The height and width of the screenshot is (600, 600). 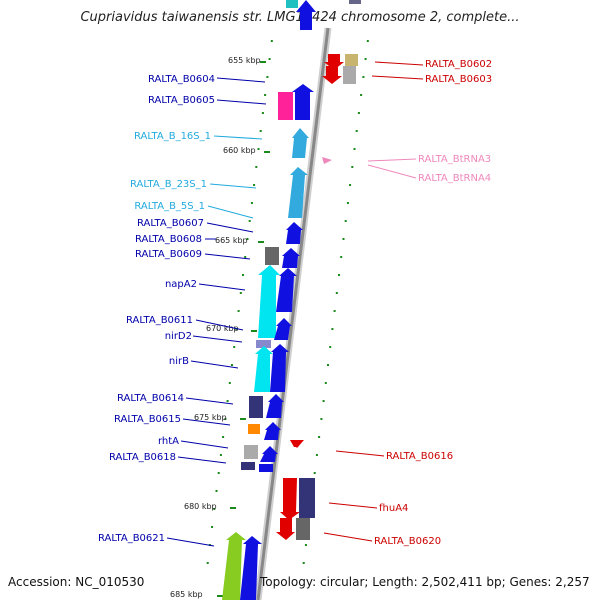 I want to click on gene-rhta-arrow, so click(x=269, y=454).